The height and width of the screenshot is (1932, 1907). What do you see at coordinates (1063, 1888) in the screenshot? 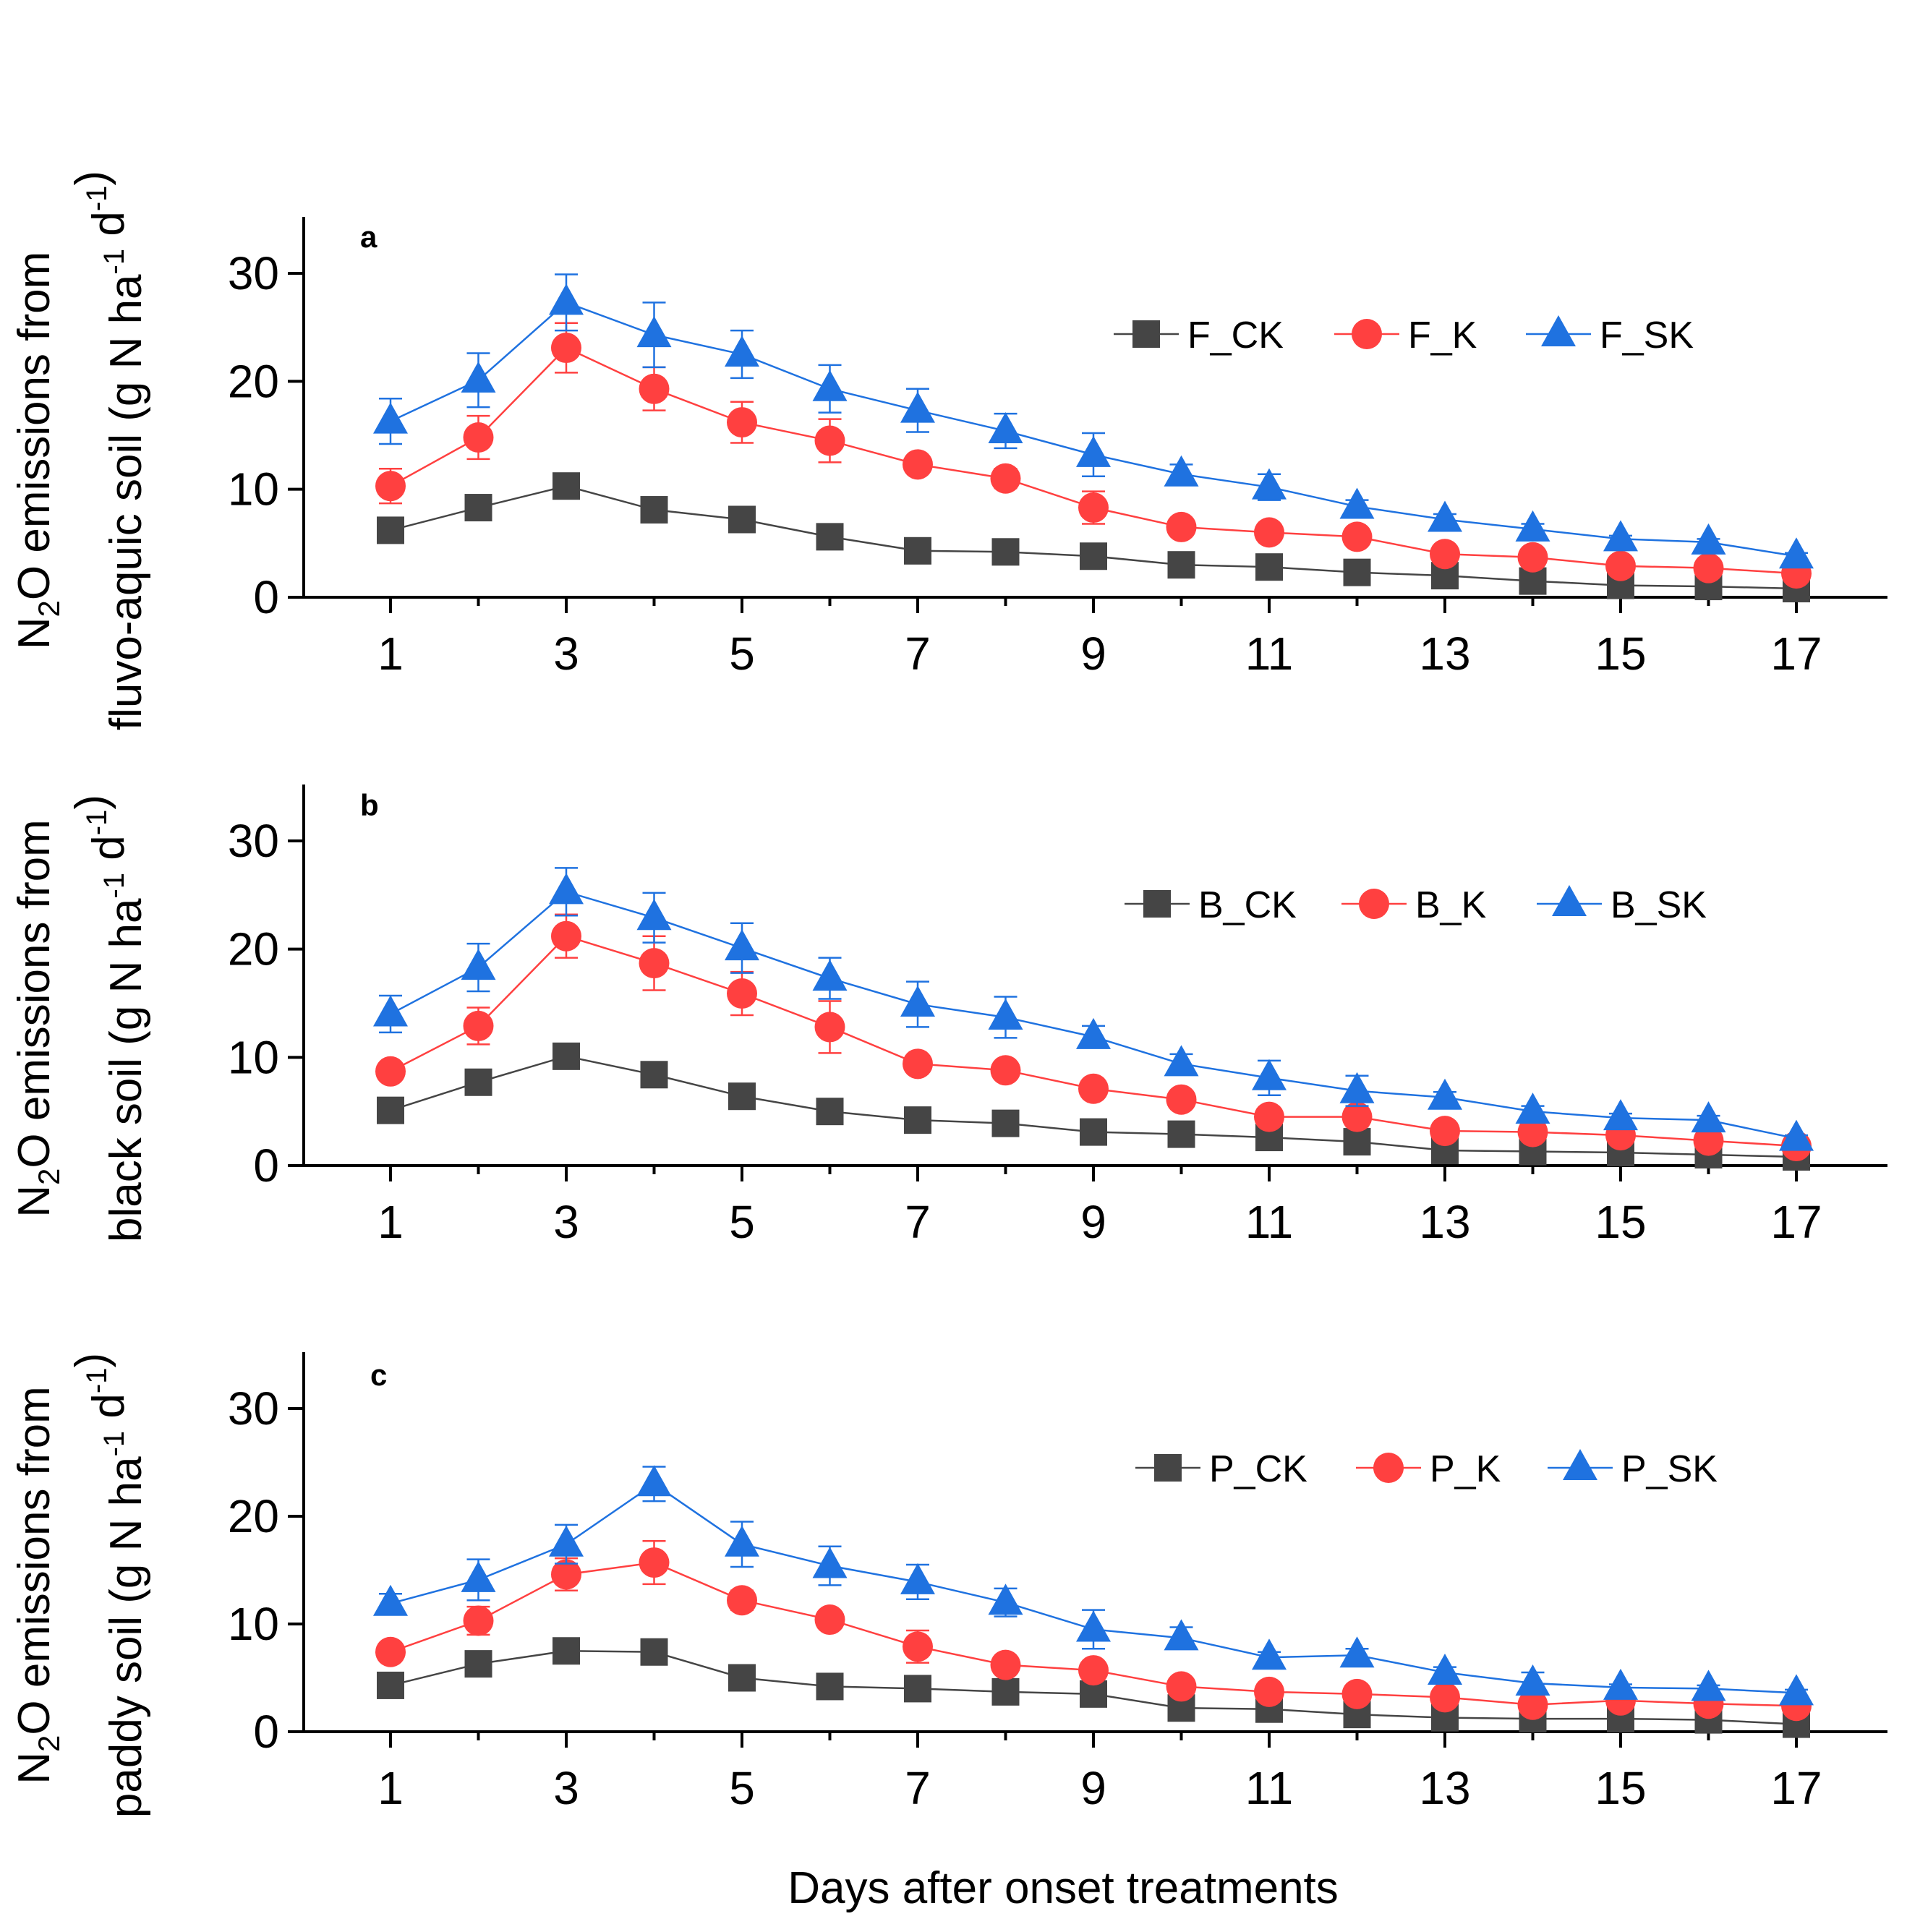
I see `x-axis-title: Days after onset treatments` at bounding box center [1063, 1888].